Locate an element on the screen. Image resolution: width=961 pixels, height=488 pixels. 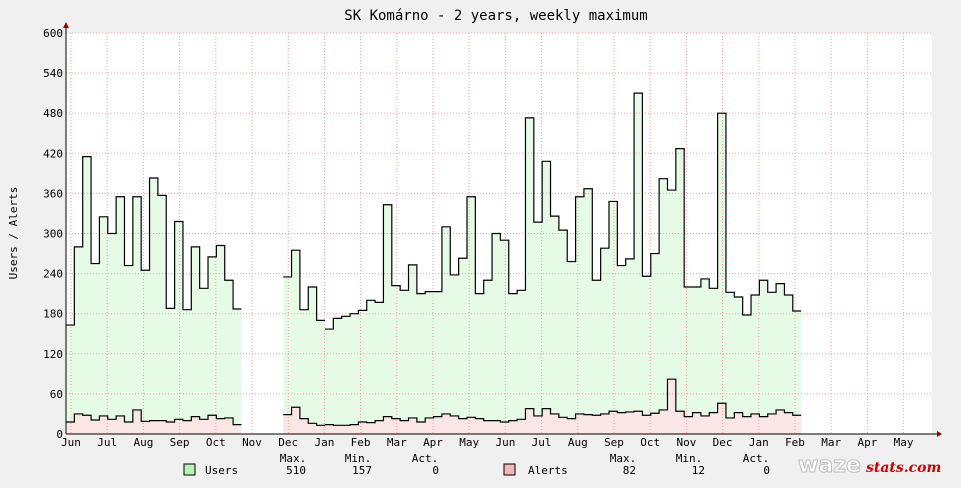
legend-users-min-header: Min. is located at coordinates (358, 458).